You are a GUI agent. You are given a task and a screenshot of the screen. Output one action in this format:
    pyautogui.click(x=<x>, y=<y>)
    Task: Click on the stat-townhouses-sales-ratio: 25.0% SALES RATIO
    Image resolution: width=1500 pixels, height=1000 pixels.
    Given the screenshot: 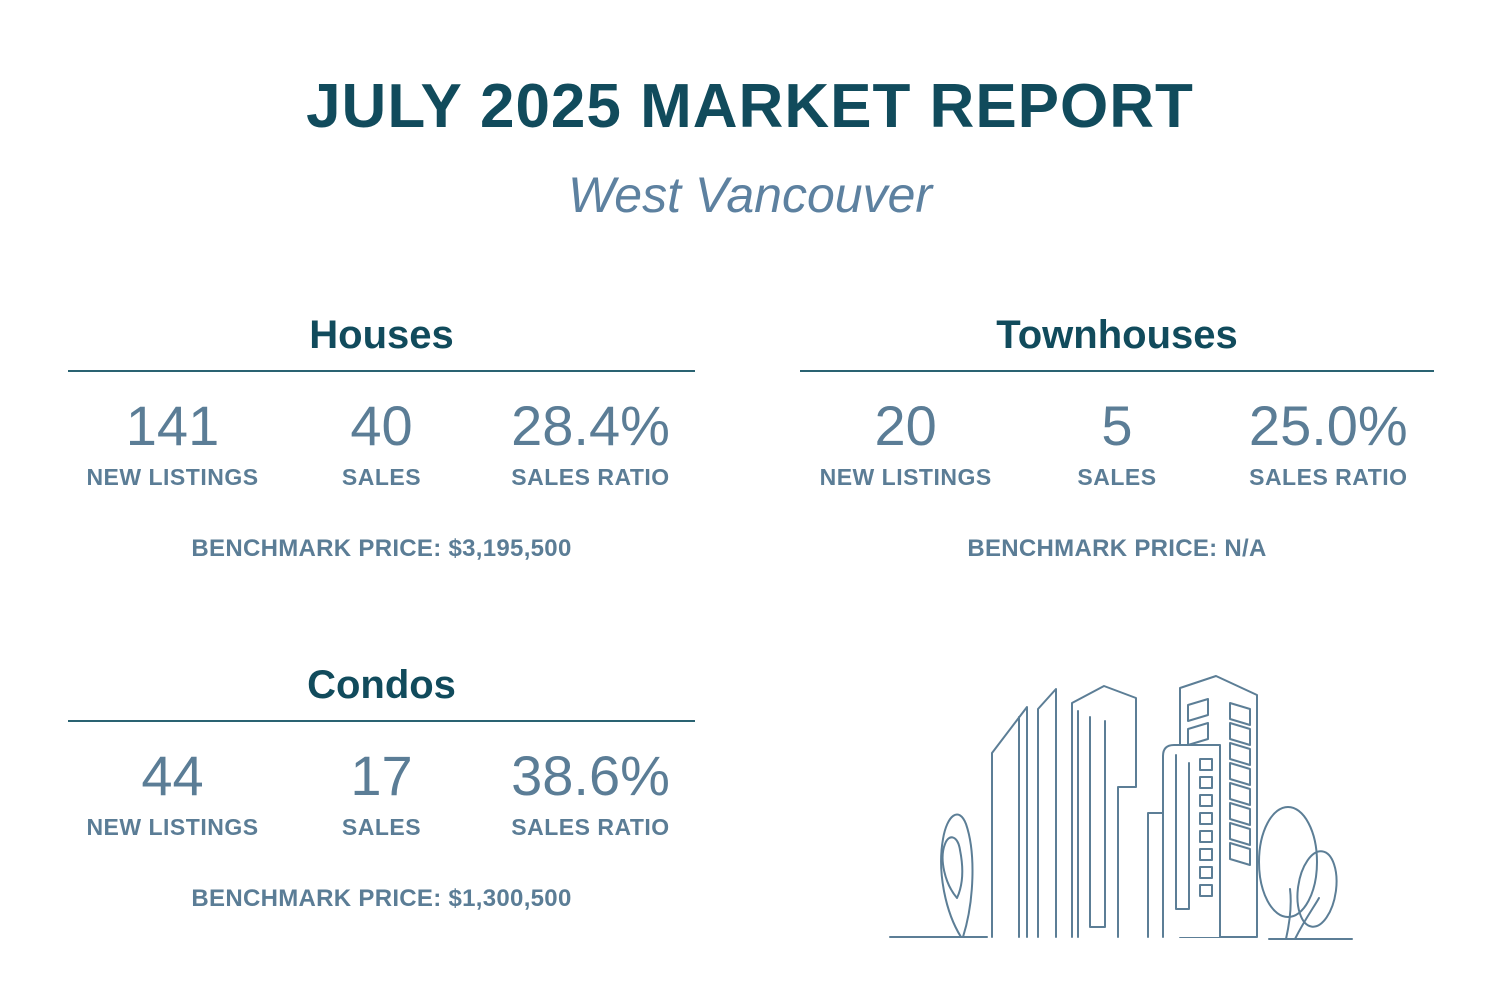 What is the action you would take?
    pyautogui.click(x=1328, y=444)
    